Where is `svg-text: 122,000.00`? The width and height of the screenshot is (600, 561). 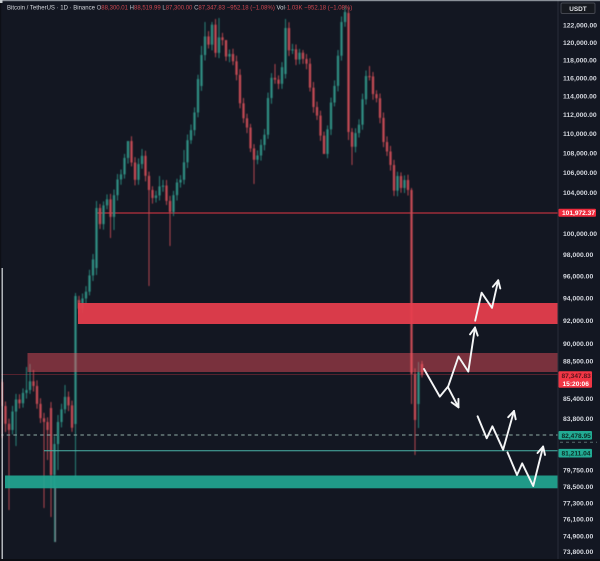 svg-text: 122,000.00 is located at coordinates (580, 26).